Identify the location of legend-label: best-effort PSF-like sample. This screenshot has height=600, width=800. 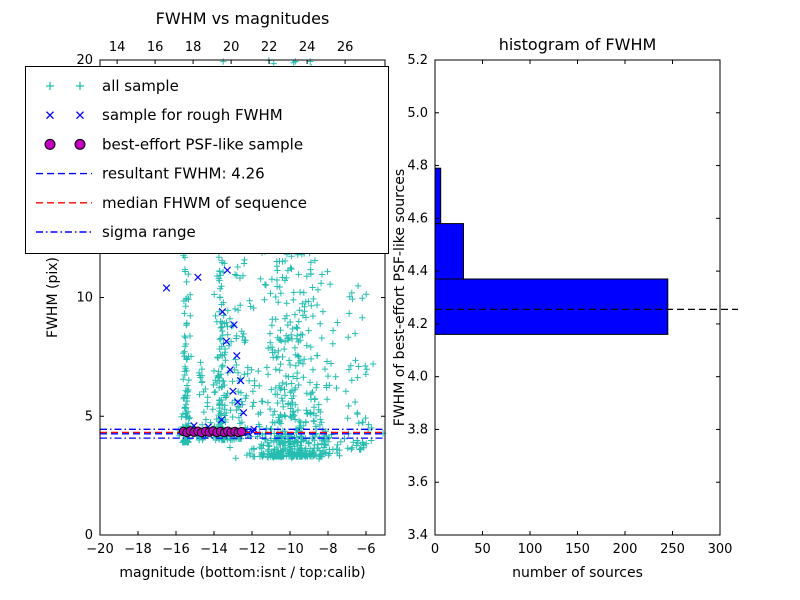
(202, 144).